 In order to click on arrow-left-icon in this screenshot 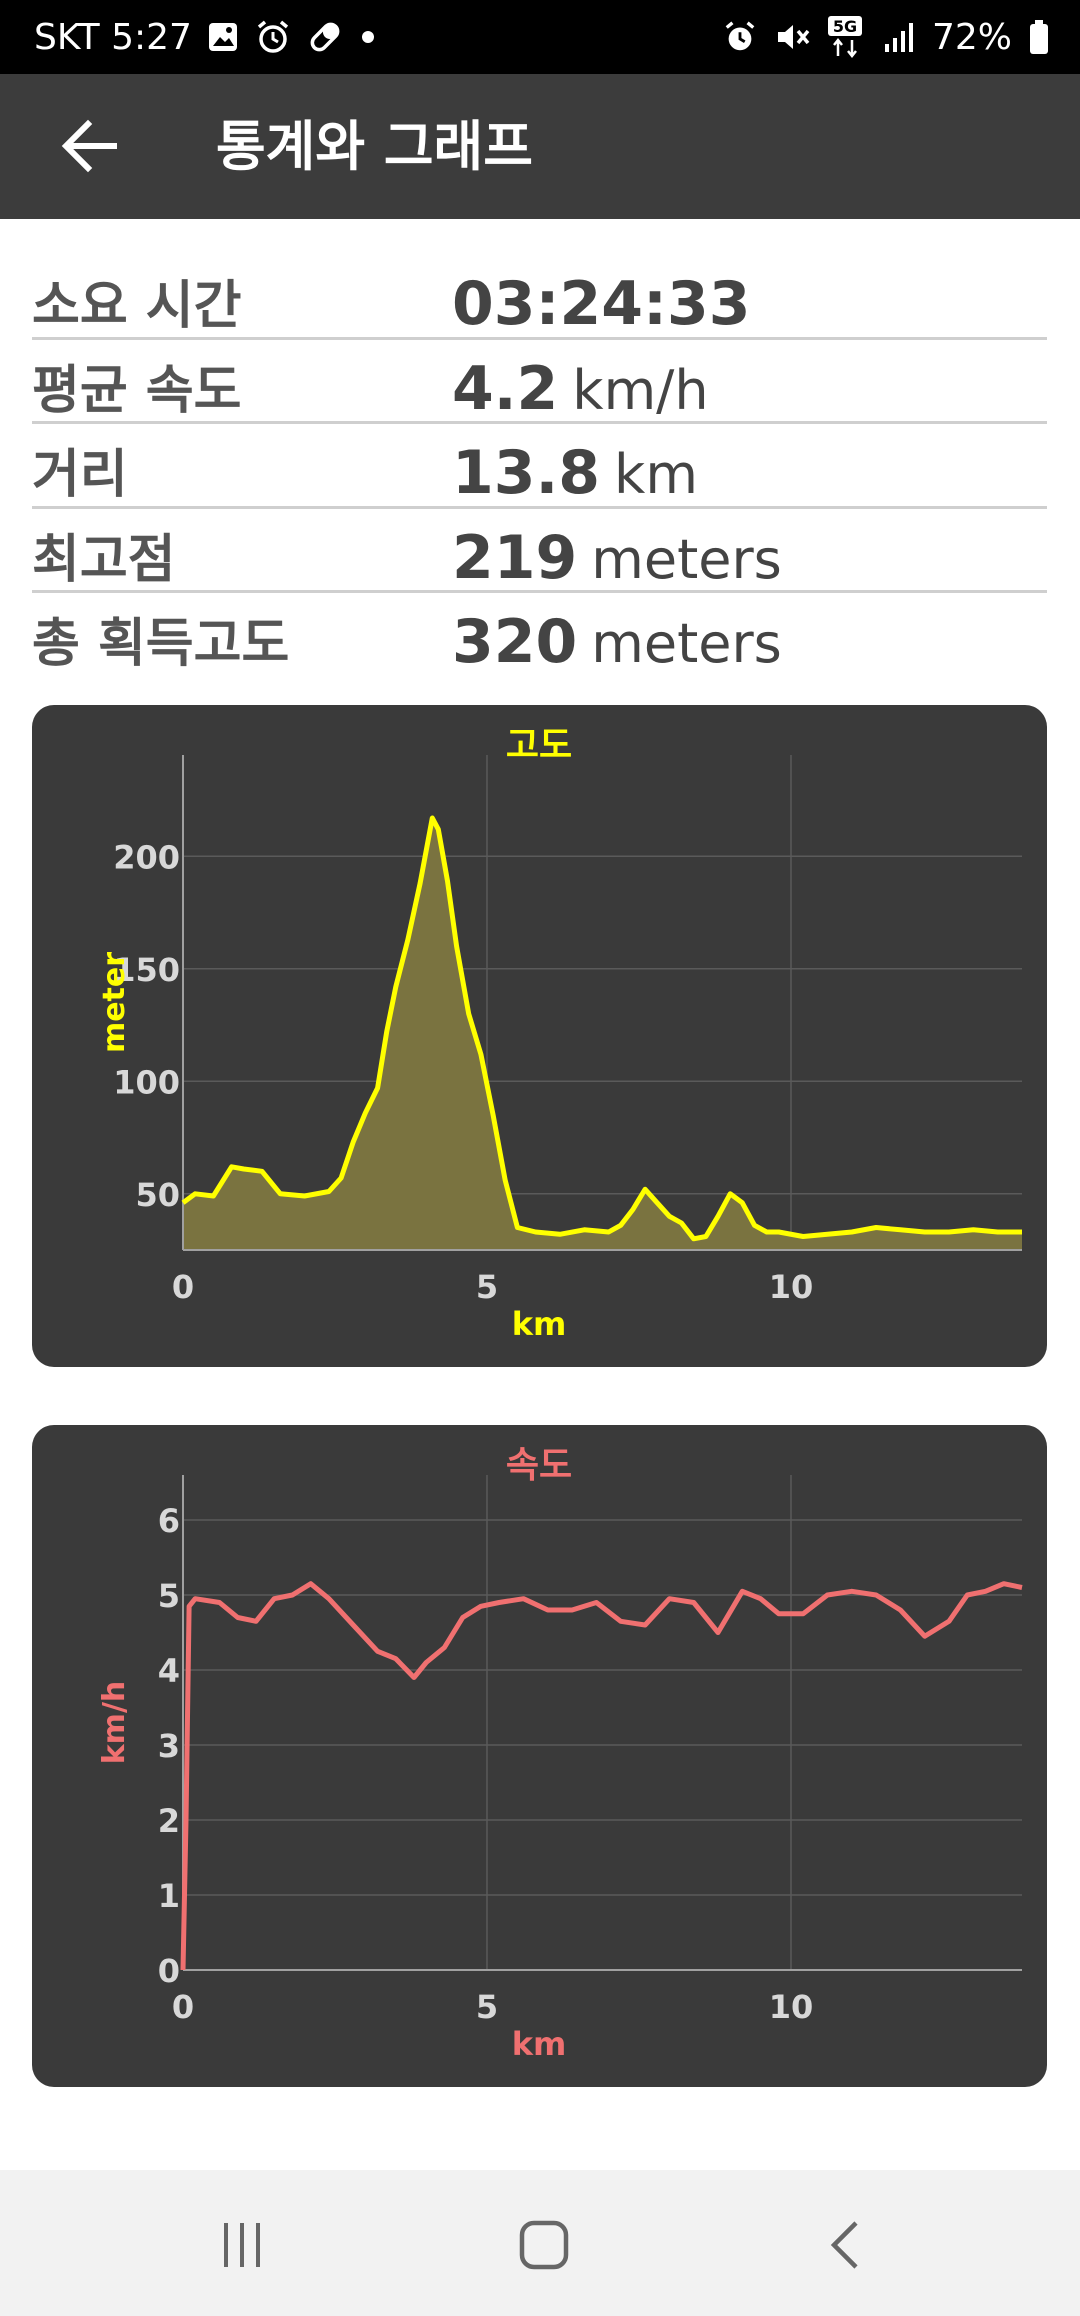, I will do `click(89, 146)`.